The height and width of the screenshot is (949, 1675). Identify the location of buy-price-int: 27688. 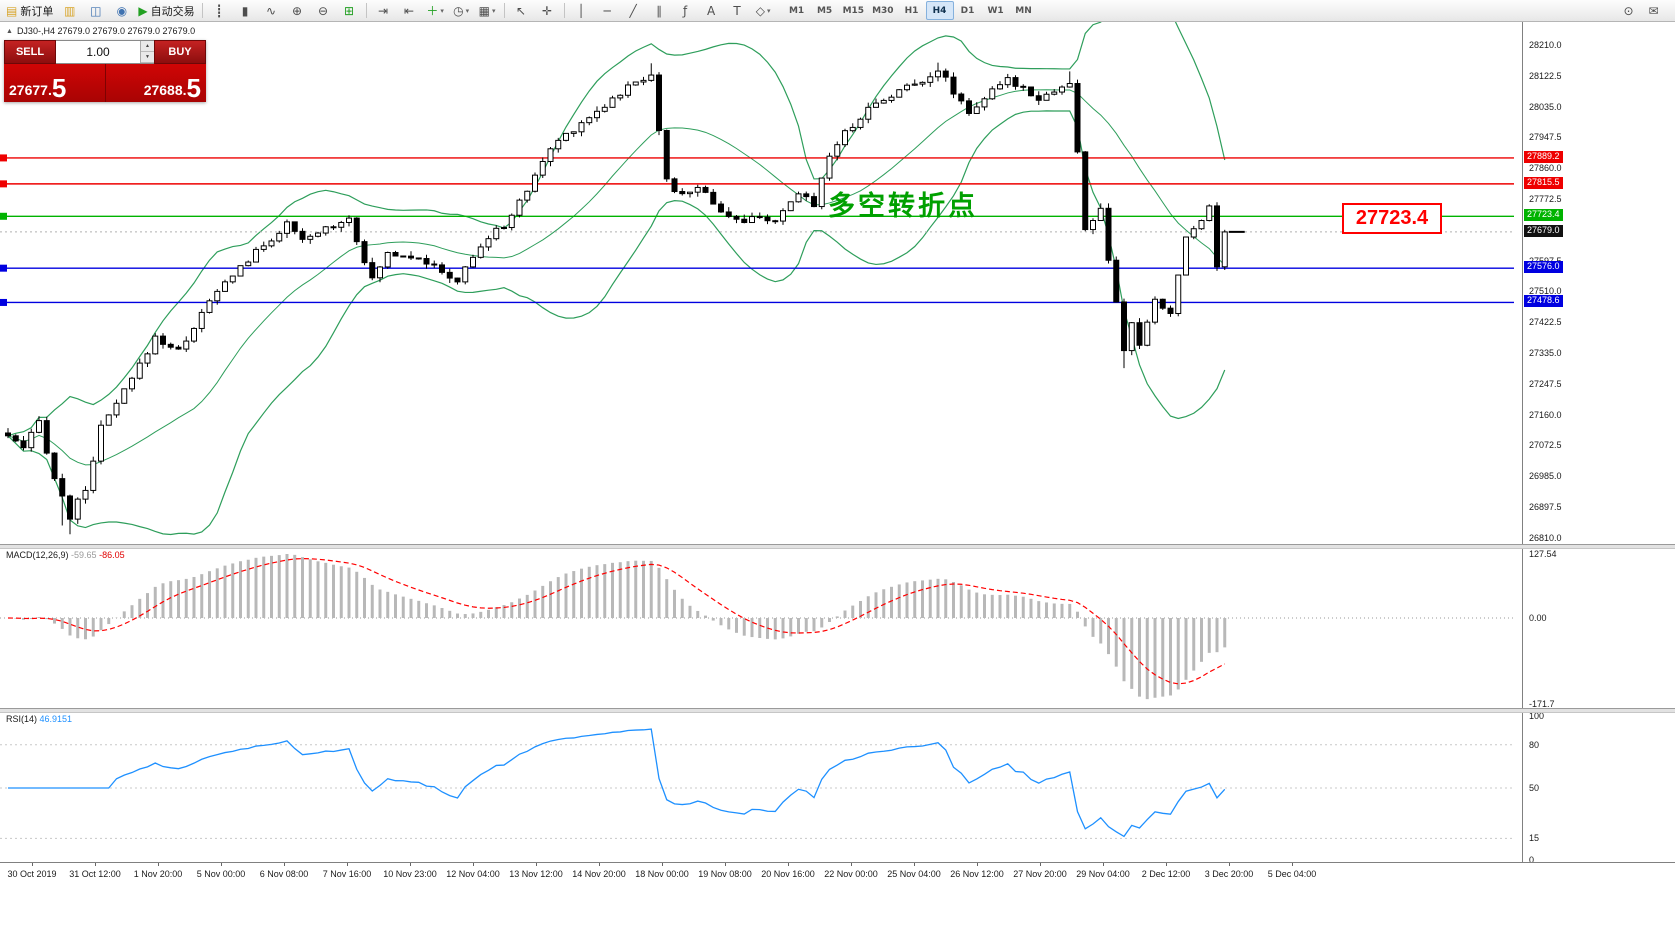
(163, 89).